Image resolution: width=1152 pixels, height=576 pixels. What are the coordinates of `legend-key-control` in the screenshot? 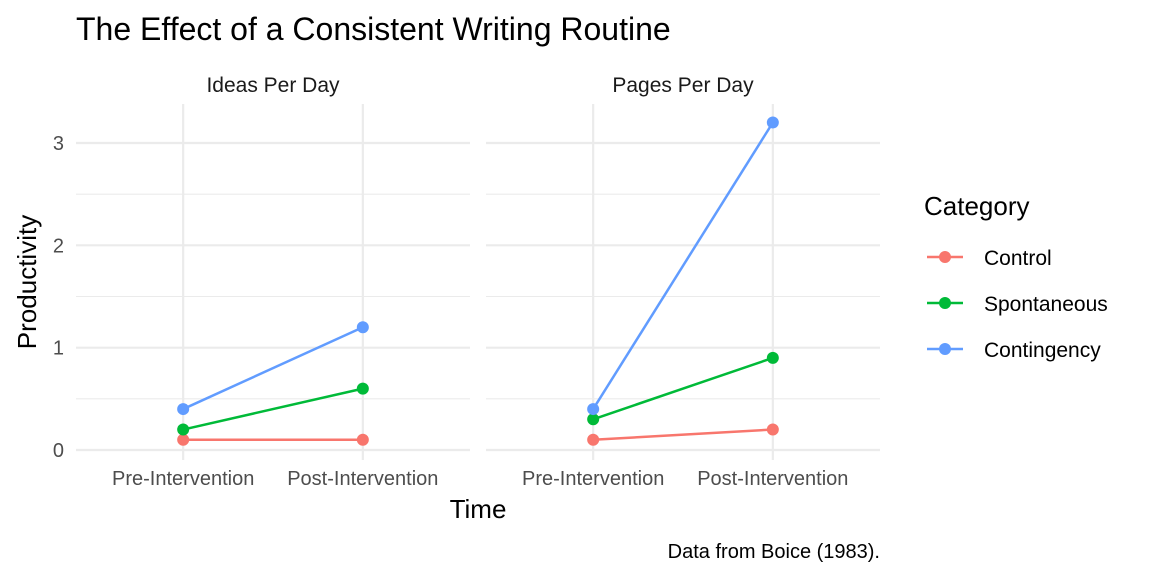 It's located at (945, 257).